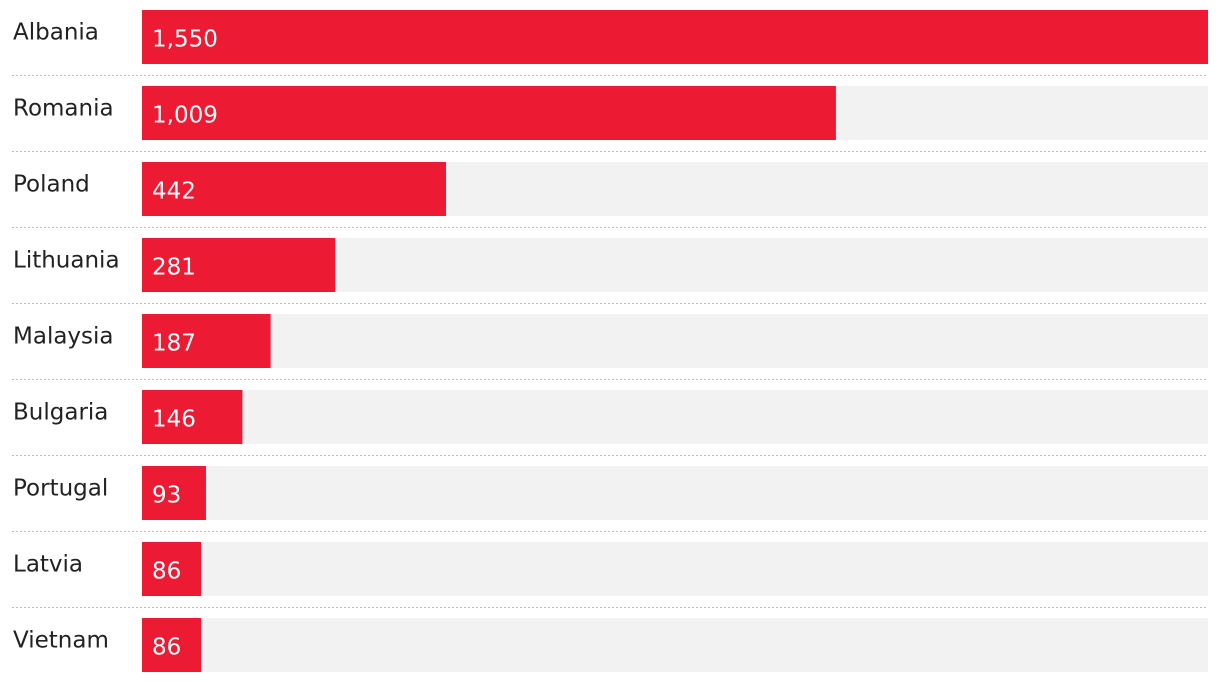  Describe the element at coordinates (56, 33) in the screenshot. I see `category-label: Albania` at that location.